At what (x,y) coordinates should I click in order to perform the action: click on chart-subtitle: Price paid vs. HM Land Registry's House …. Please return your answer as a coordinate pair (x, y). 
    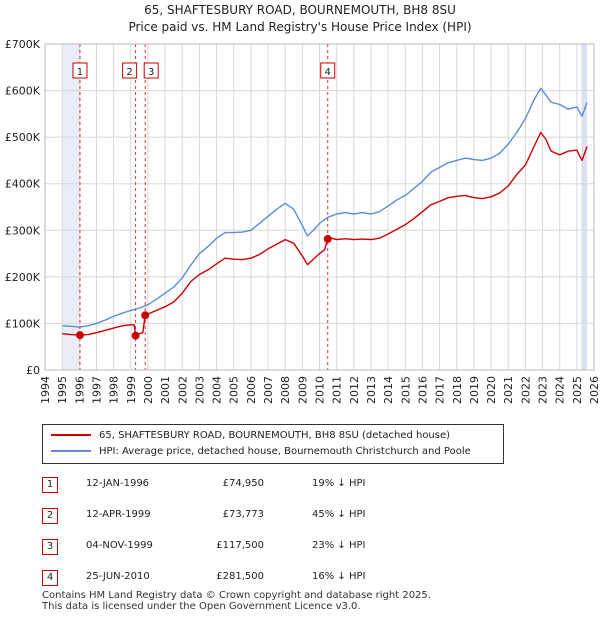
    Looking at the image, I should click on (300, 27).